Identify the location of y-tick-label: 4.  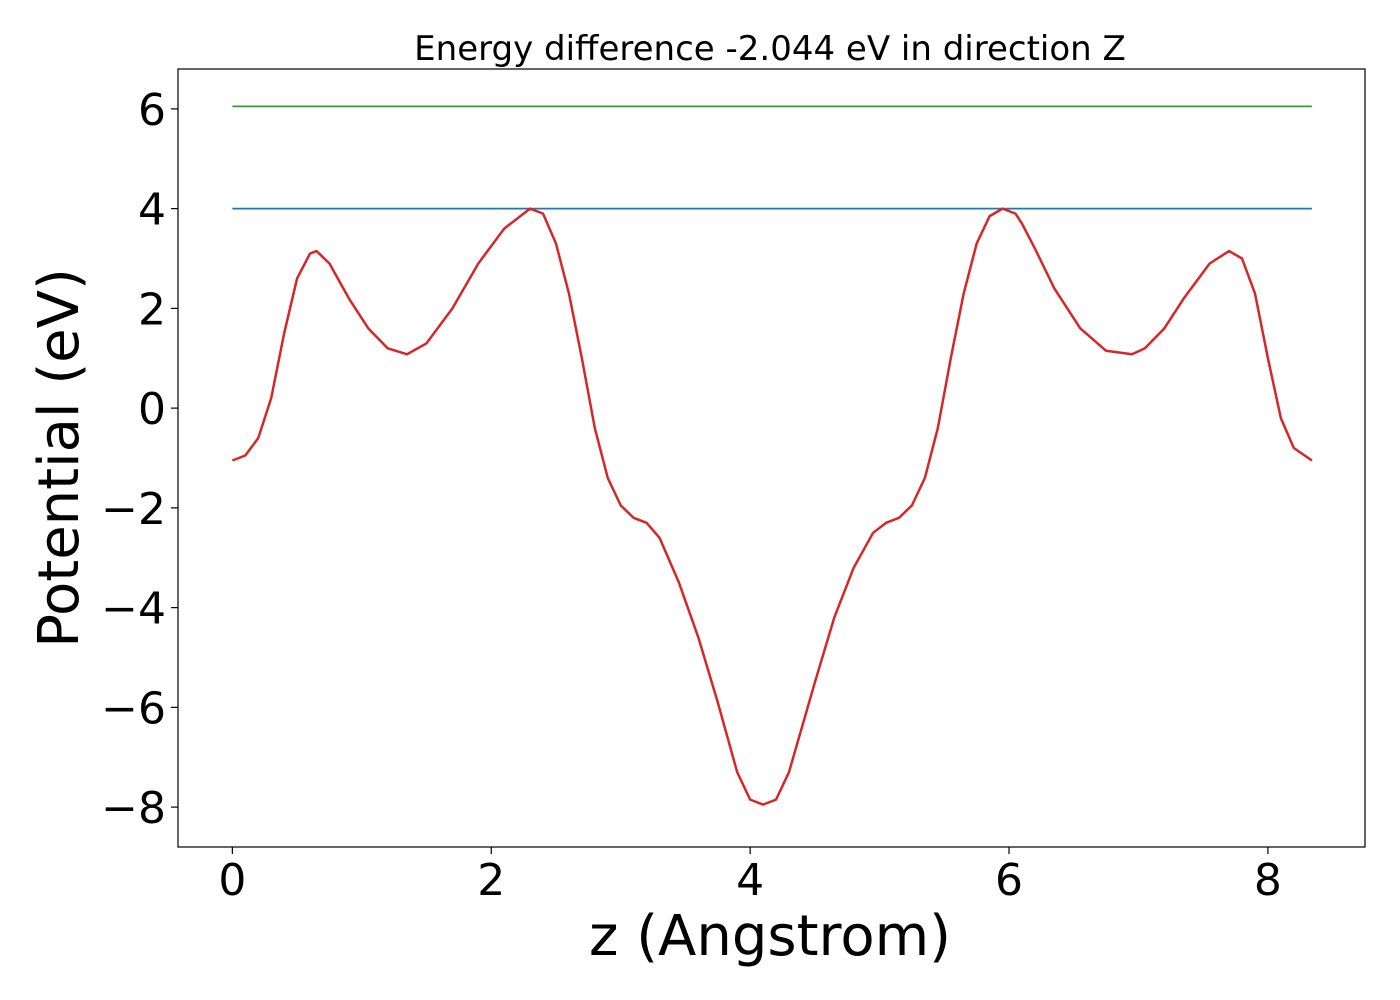
(152, 210).